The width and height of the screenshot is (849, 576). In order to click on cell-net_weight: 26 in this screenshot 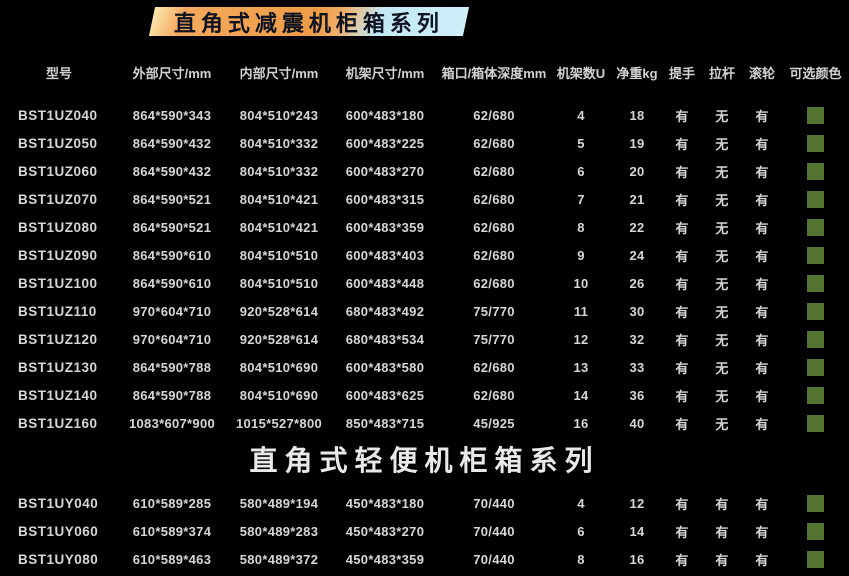, I will do `click(637, 283)`.